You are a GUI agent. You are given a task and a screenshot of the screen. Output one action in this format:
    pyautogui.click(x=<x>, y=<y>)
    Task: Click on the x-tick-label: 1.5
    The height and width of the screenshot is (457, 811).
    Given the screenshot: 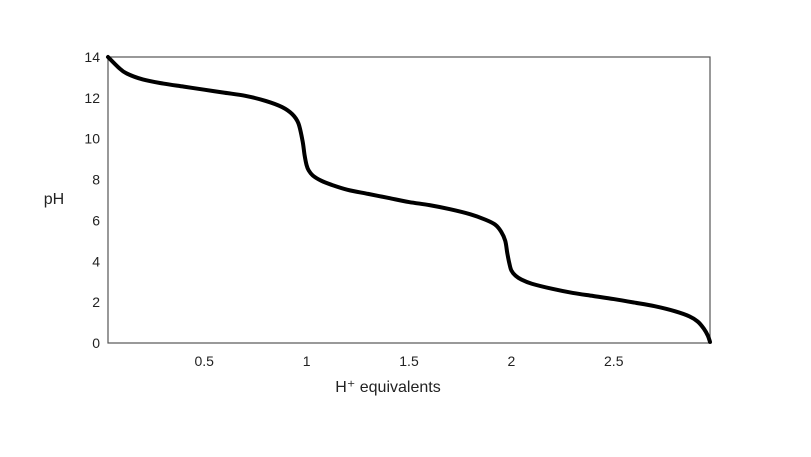 What is the action you would take?
    pyautogui.click(x=409, y=361)
    